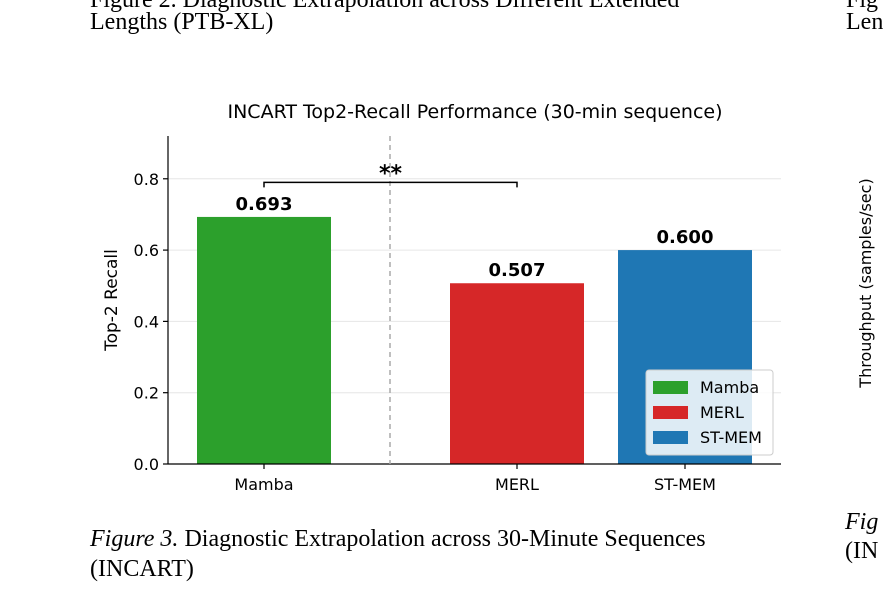 Image resolution: width=883 pixels, height=596 pixels. Describe the element at coordinates (670, 412) in the screenshot. I see `legend-swatch-merl` at that location.